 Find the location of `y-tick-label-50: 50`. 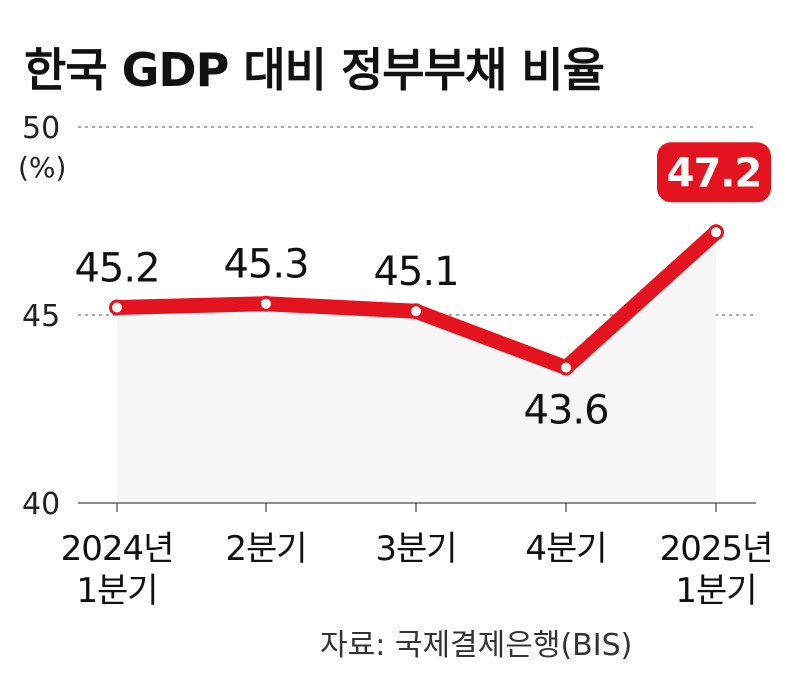

y-tick-label-50: 50 is located at coordinates (41, 128).